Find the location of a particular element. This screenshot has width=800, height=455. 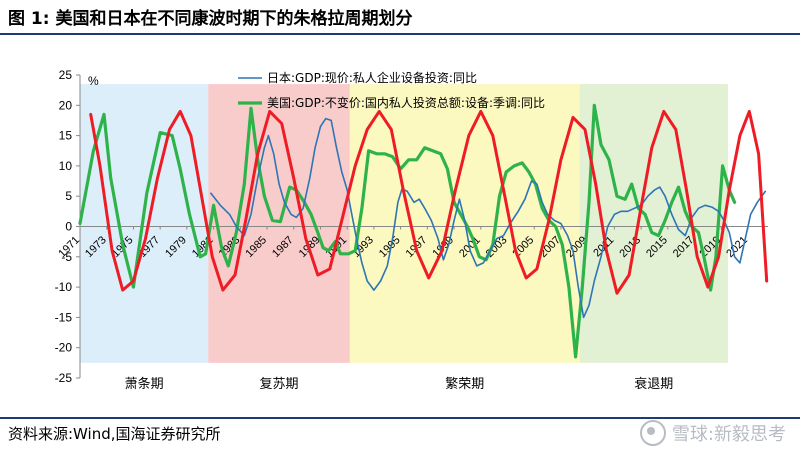

title-divider is located at coordinates (400, 34).